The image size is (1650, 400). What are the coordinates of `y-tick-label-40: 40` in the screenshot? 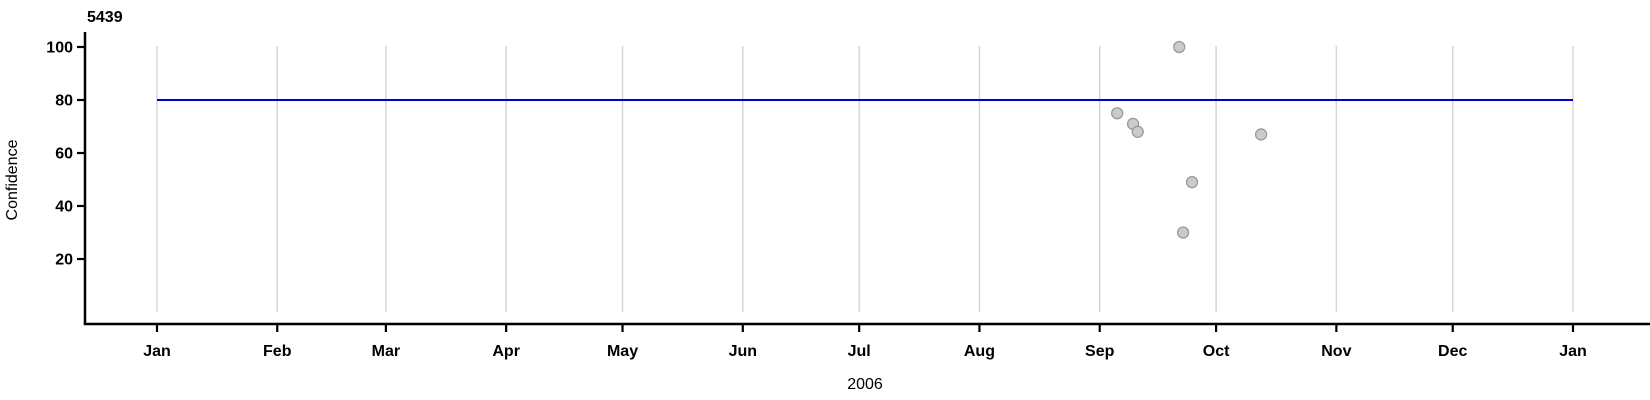 It's located at (64, 207).